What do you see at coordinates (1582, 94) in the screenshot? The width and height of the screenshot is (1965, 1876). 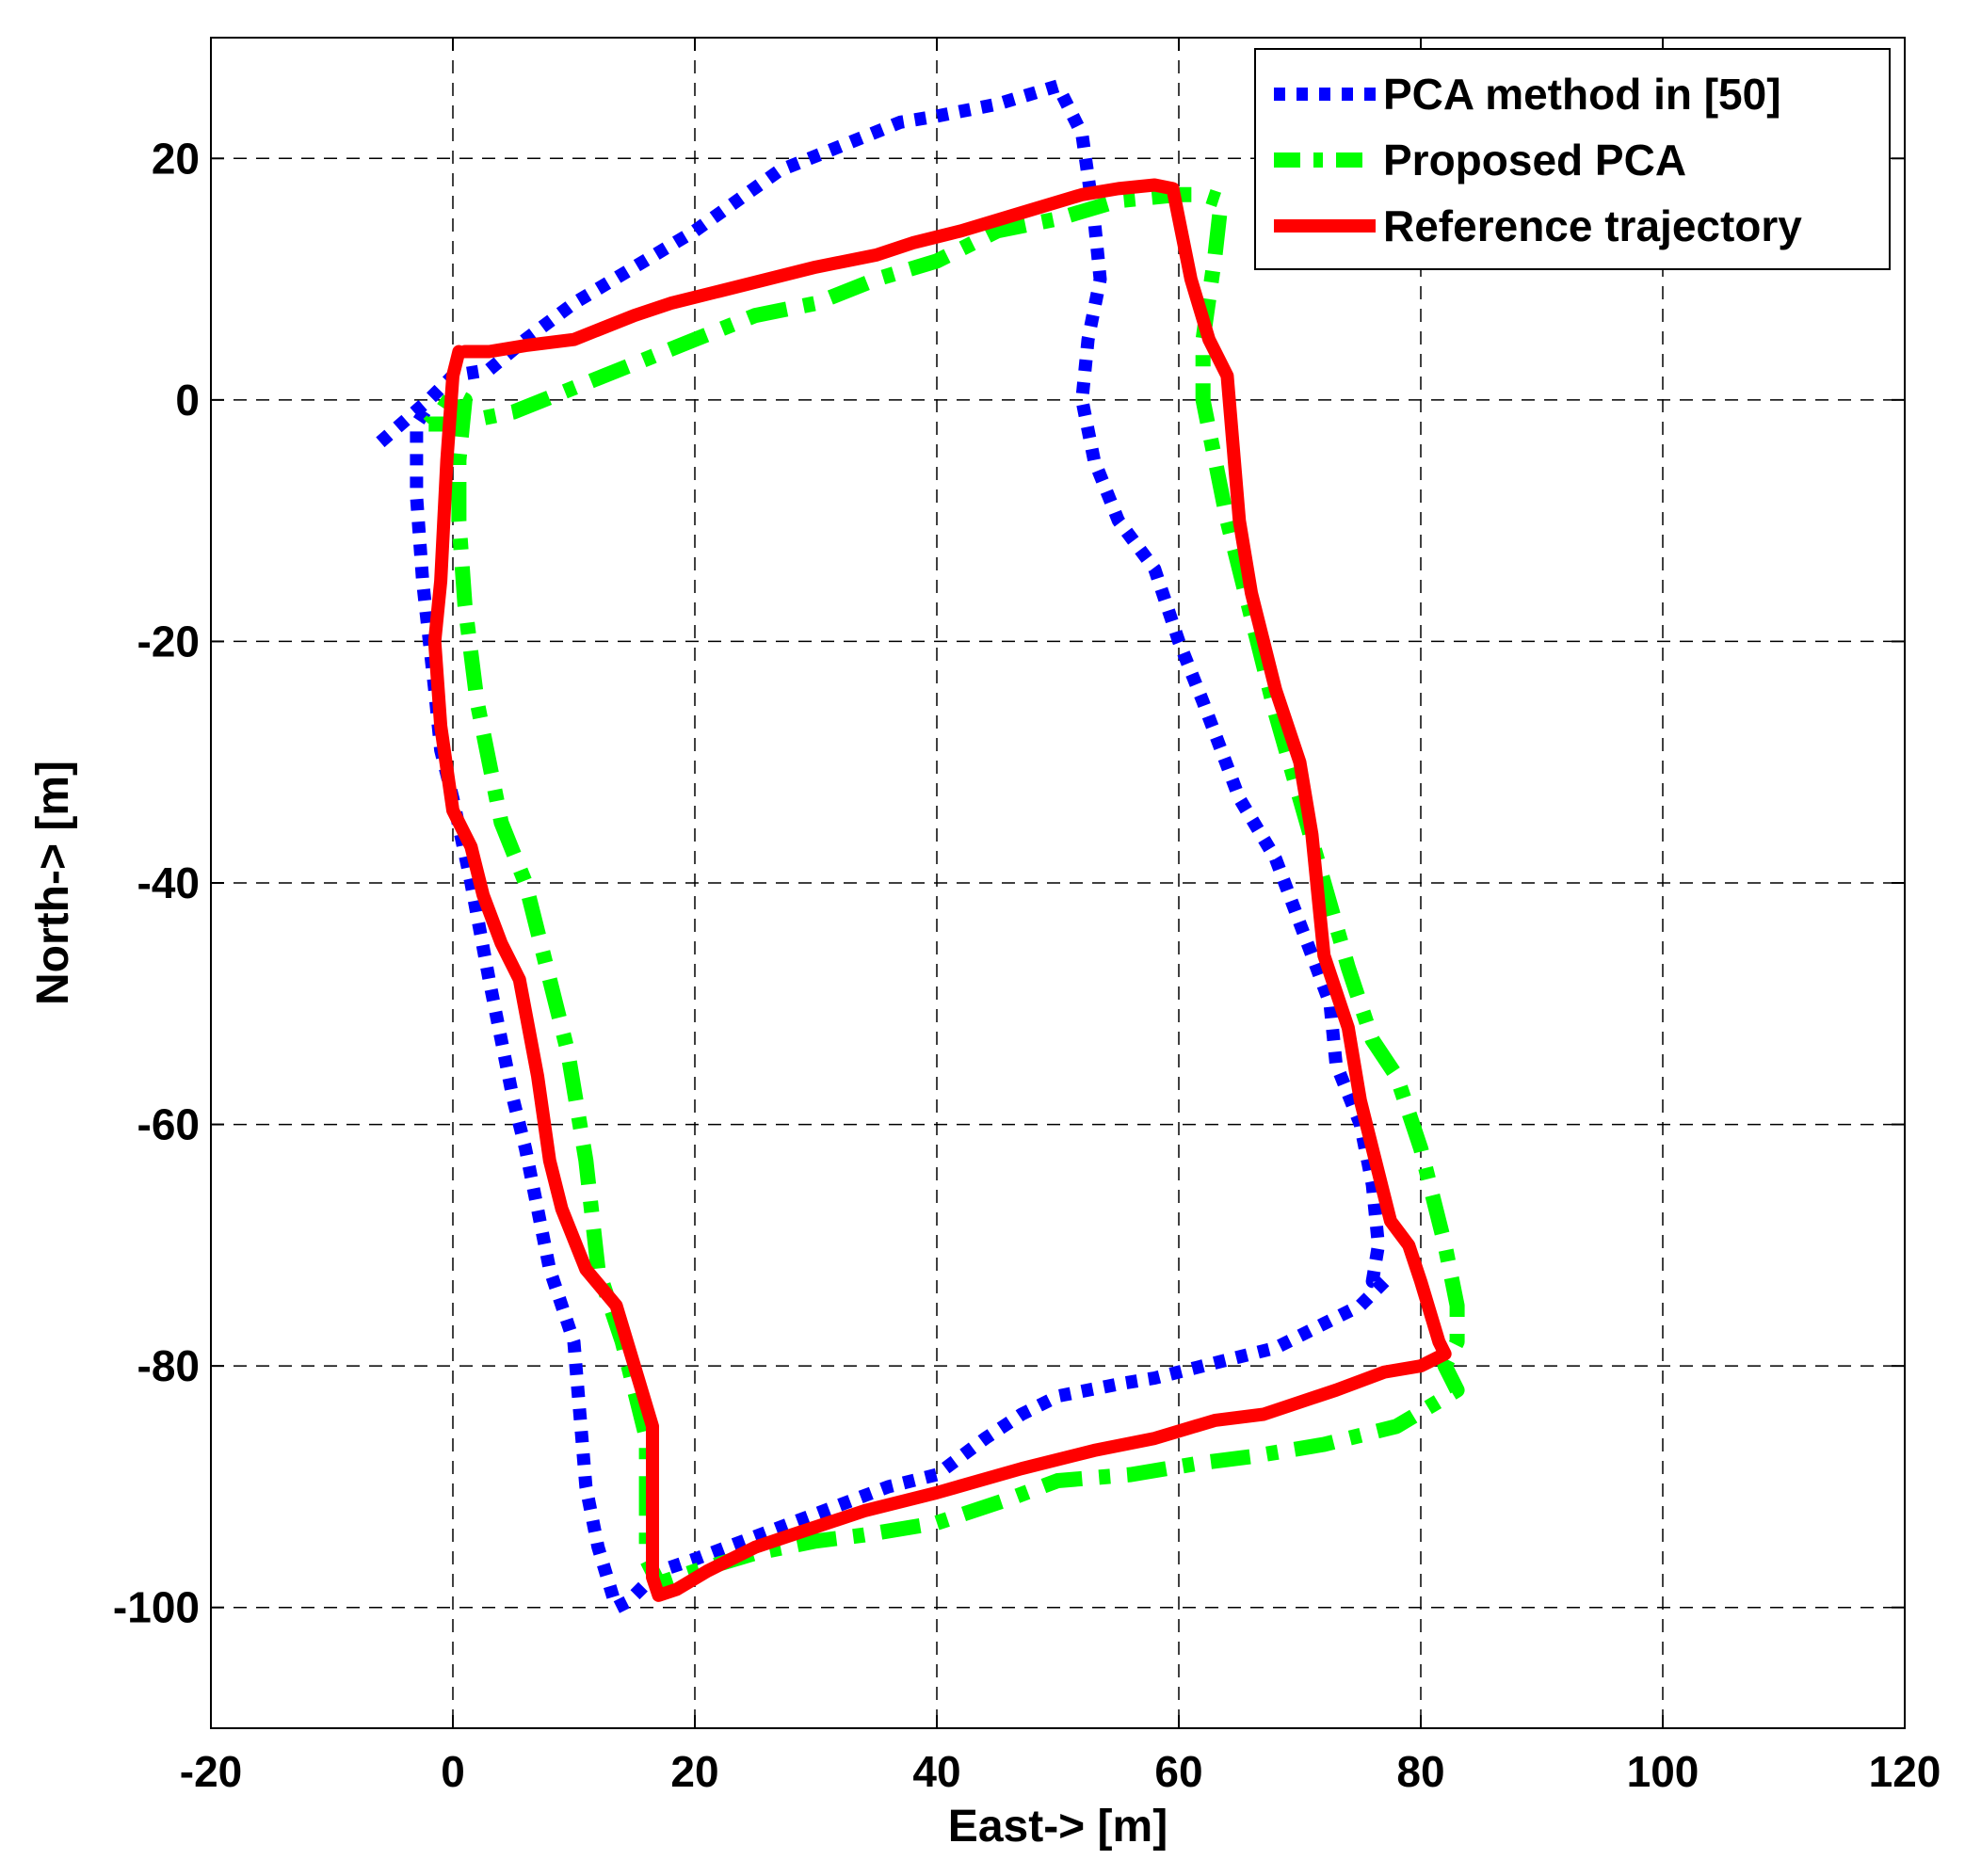 I see `legend-label-pca-method: PCA method in [50]` at bounding box center [1582, 94].